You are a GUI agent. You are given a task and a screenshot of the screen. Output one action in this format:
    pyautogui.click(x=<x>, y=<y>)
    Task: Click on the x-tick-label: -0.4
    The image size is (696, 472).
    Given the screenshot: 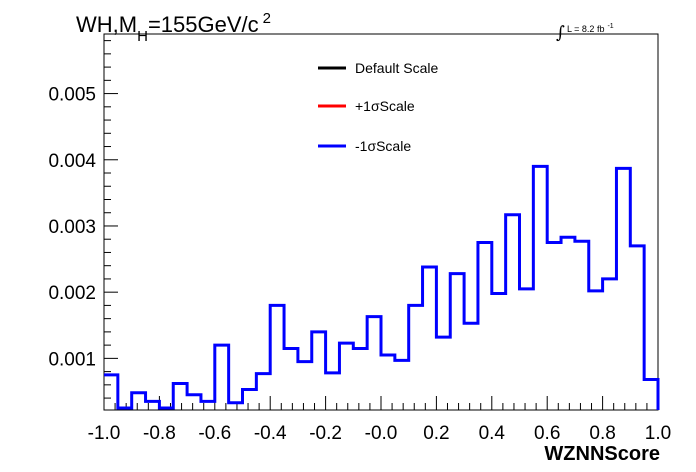 What is the action you would take?
    pyautogui.click(x=270, y=433)
    